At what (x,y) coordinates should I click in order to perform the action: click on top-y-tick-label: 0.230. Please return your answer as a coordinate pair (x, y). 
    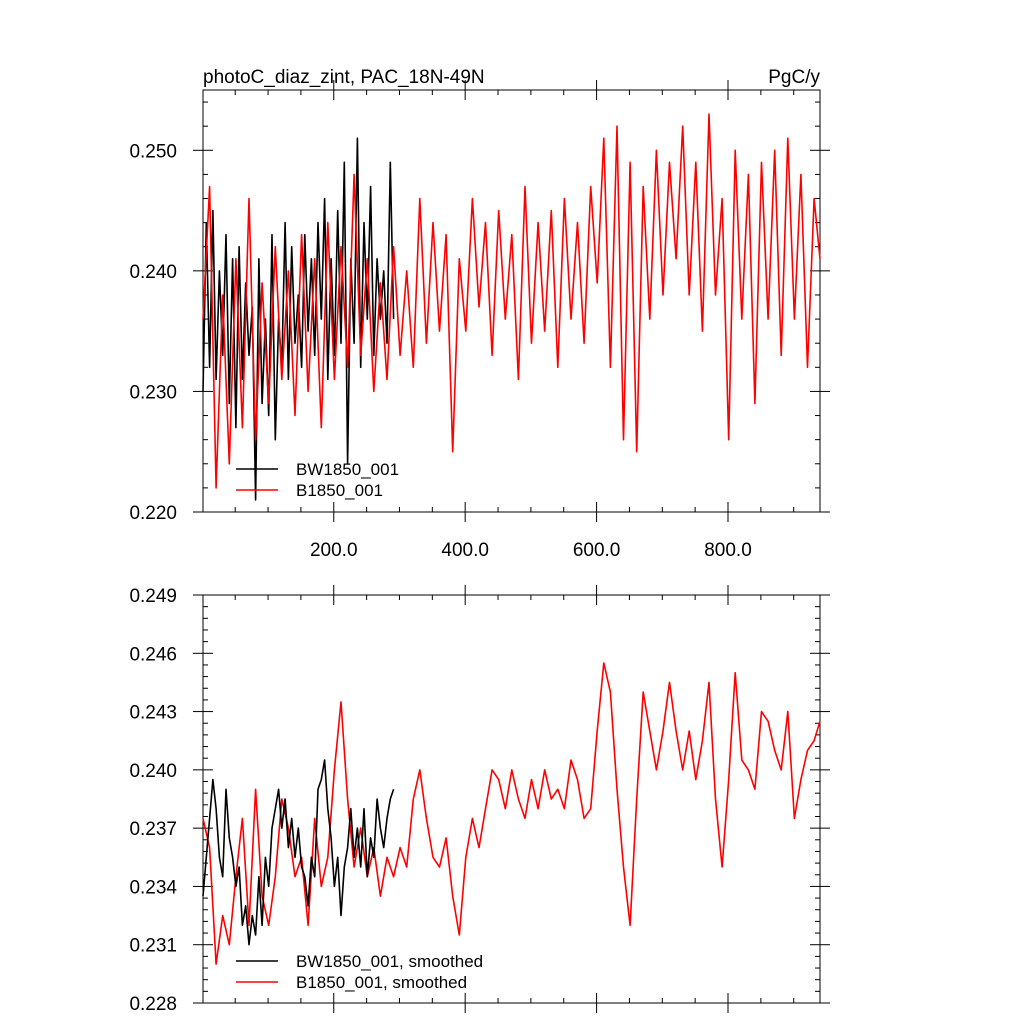
    Looking at the image, I should click on (153, 392).